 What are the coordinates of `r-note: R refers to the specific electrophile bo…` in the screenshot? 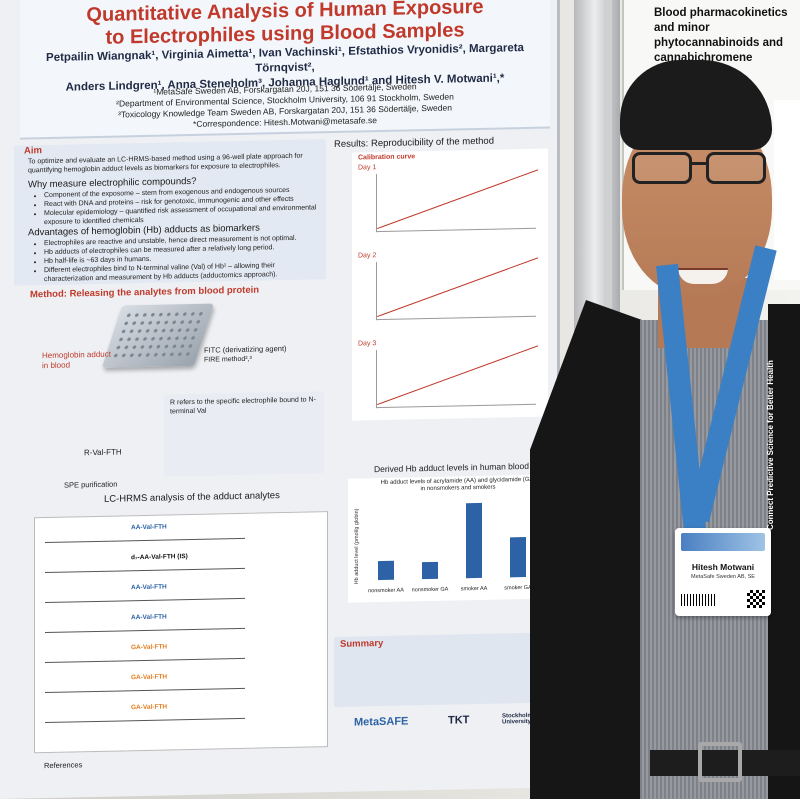 It's located at (243, 406).